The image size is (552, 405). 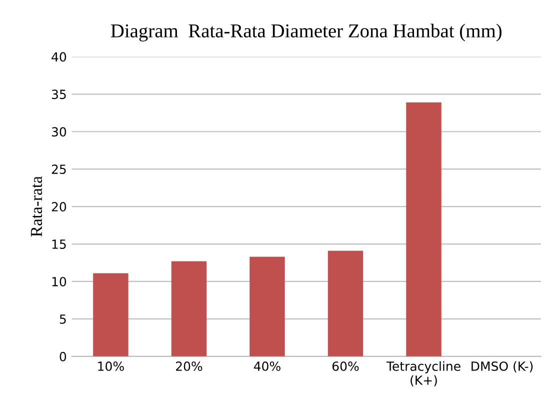 I want to click on y-tick-label: 5, so click(x=63, y=319).